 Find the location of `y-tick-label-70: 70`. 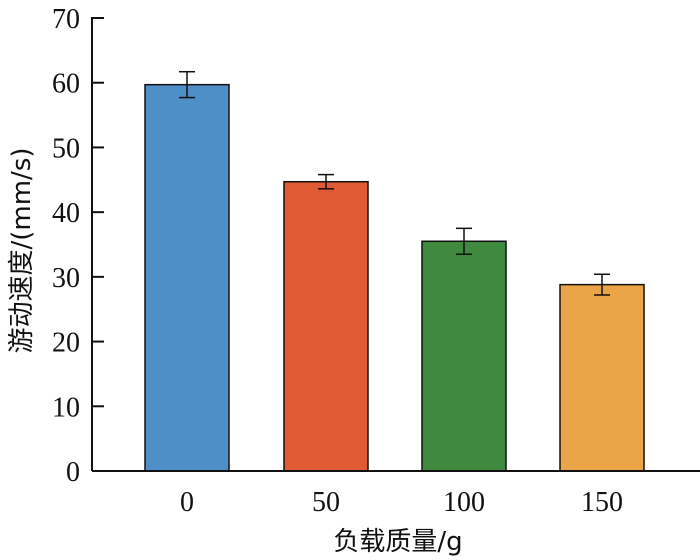

y-tick-label-70: 70 is located at coordinates (66, 19).